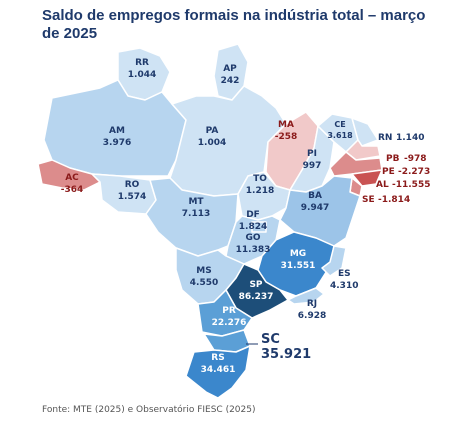  What do you see at coordinates (132, 197) in the screenshot?
I see `label-ro-value: 1.574` at bounding box center [132, 197].